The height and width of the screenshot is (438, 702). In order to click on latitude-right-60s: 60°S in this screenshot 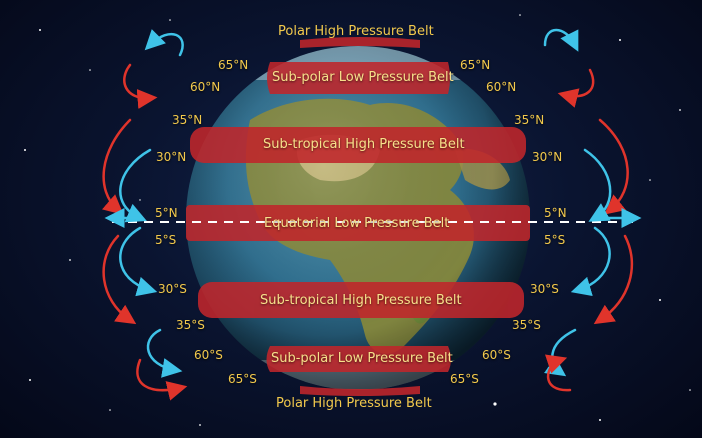, I will do `click(496, 355)`.